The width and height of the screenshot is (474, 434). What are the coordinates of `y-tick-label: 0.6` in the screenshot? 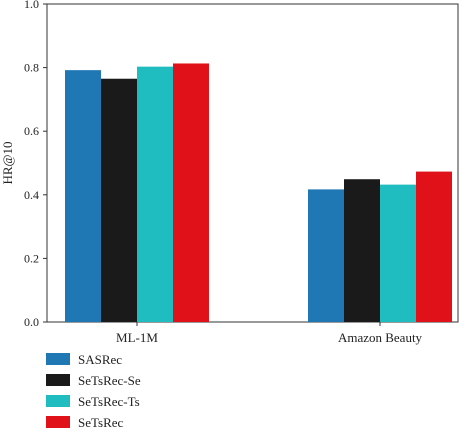 It's located at (31, 131).